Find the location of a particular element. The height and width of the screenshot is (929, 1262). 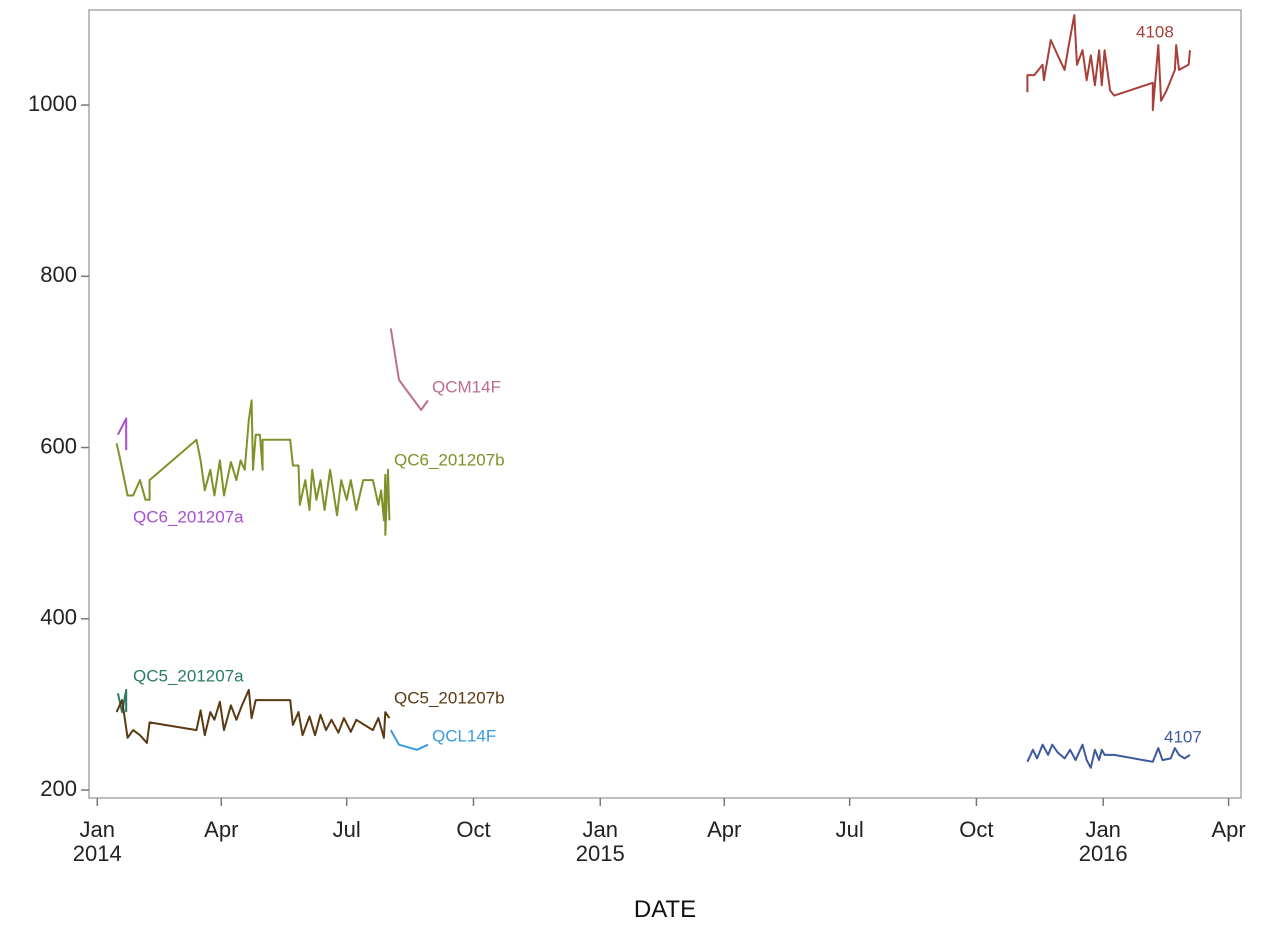

y-tick-label: 1000 is located at coordinates (52, 103).